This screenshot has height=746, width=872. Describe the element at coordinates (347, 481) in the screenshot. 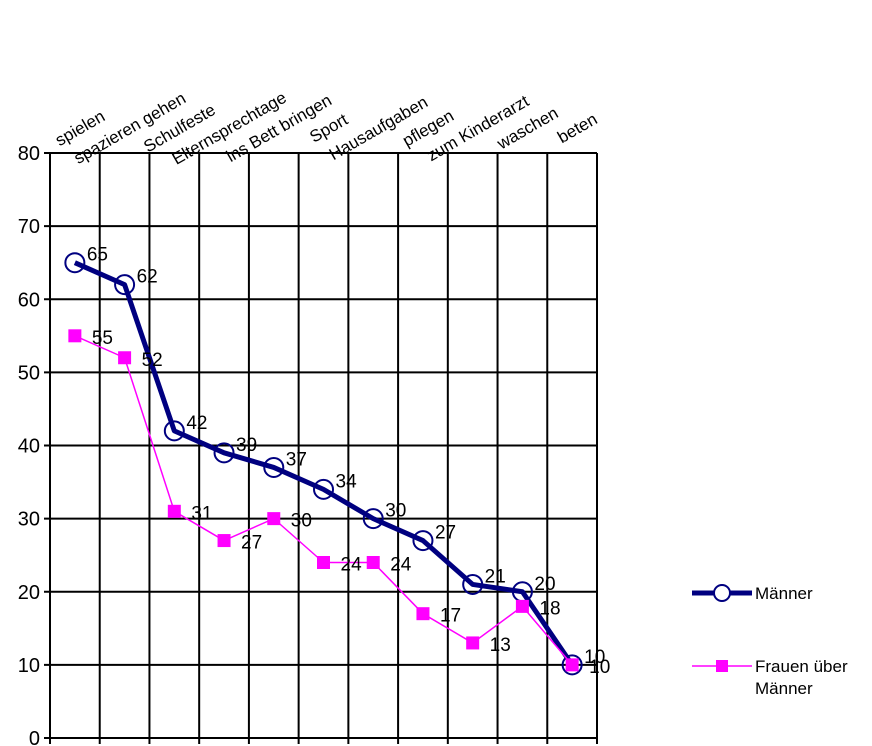

I see `data-label: 34` at that location.